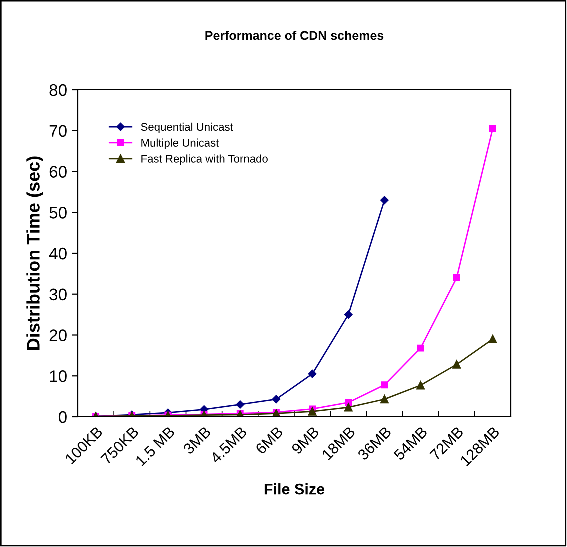 The image size is (567, 547). I want to click on y-tick-label: 60, so click(58, 172).